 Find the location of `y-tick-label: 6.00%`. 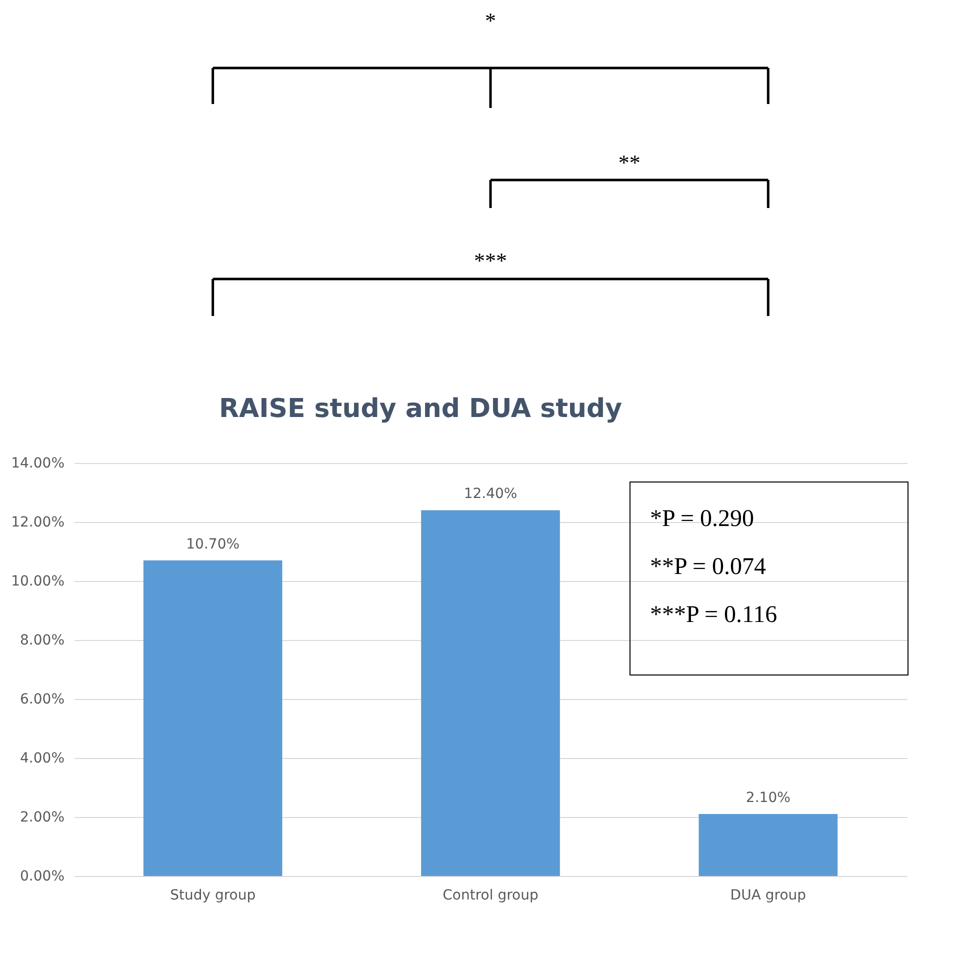

y-tick-label: 6.00% is located at coordinates (42, 700).